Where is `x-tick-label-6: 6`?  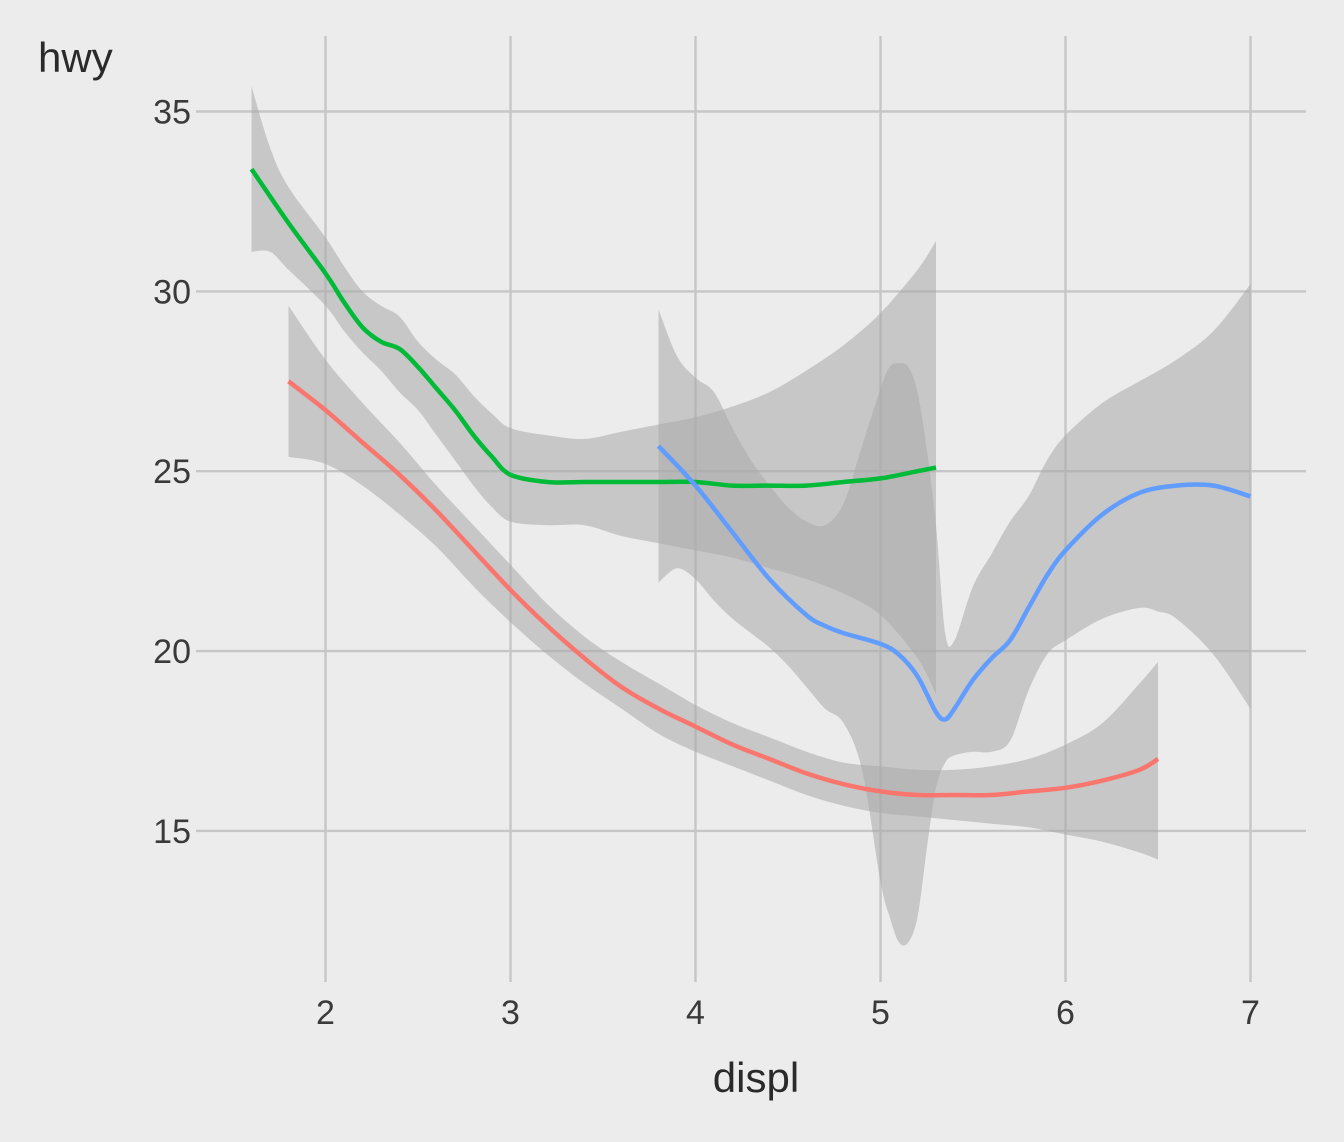 x-tick-label-6: 6 is located at coordinates (1065, 1013).